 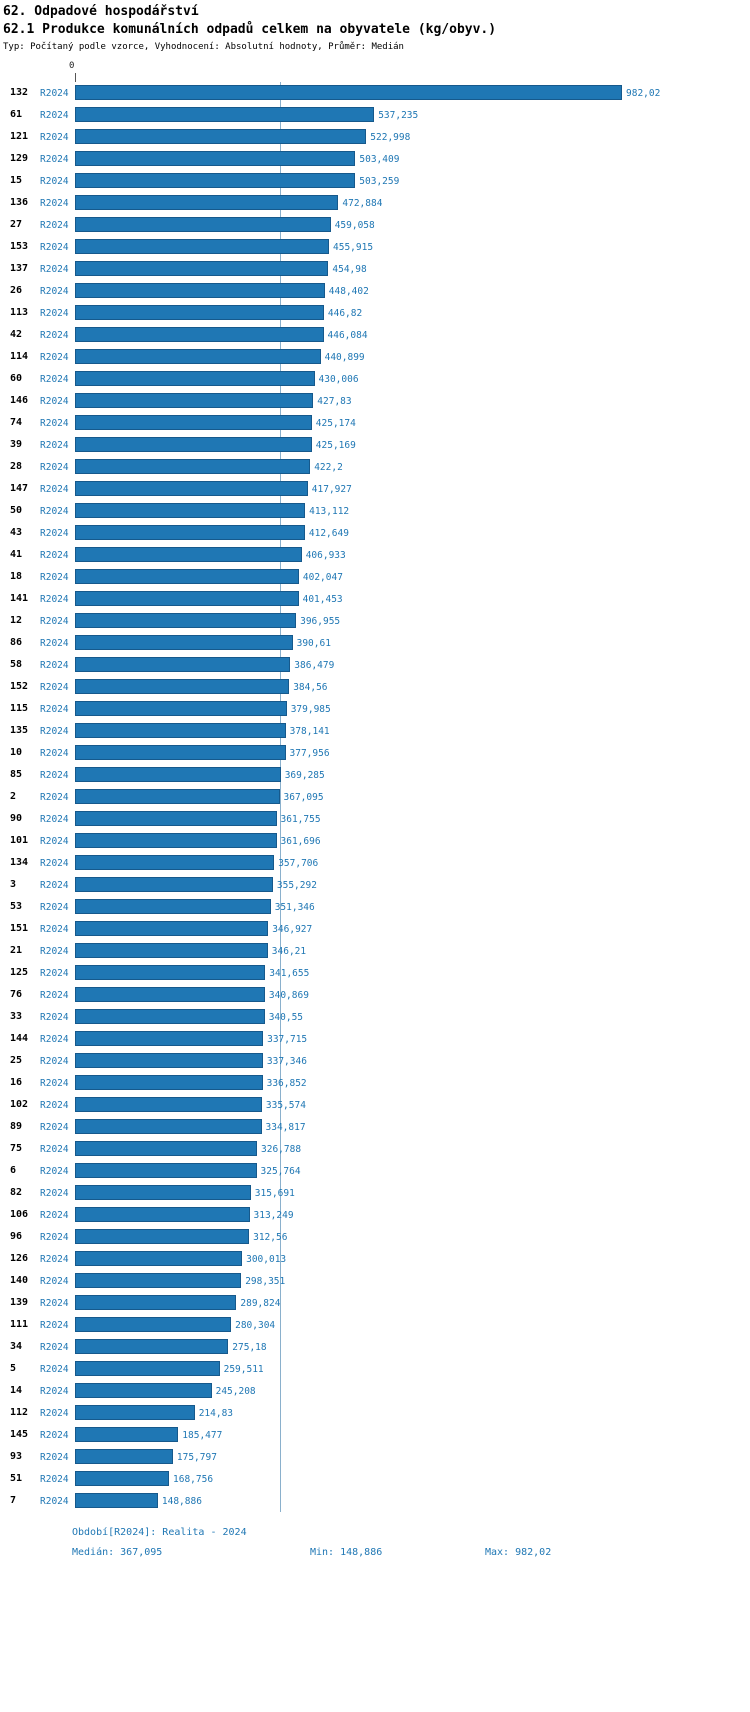 I want to click on bar-row: 53 R2024 351,346, so click(x=375, y=907).